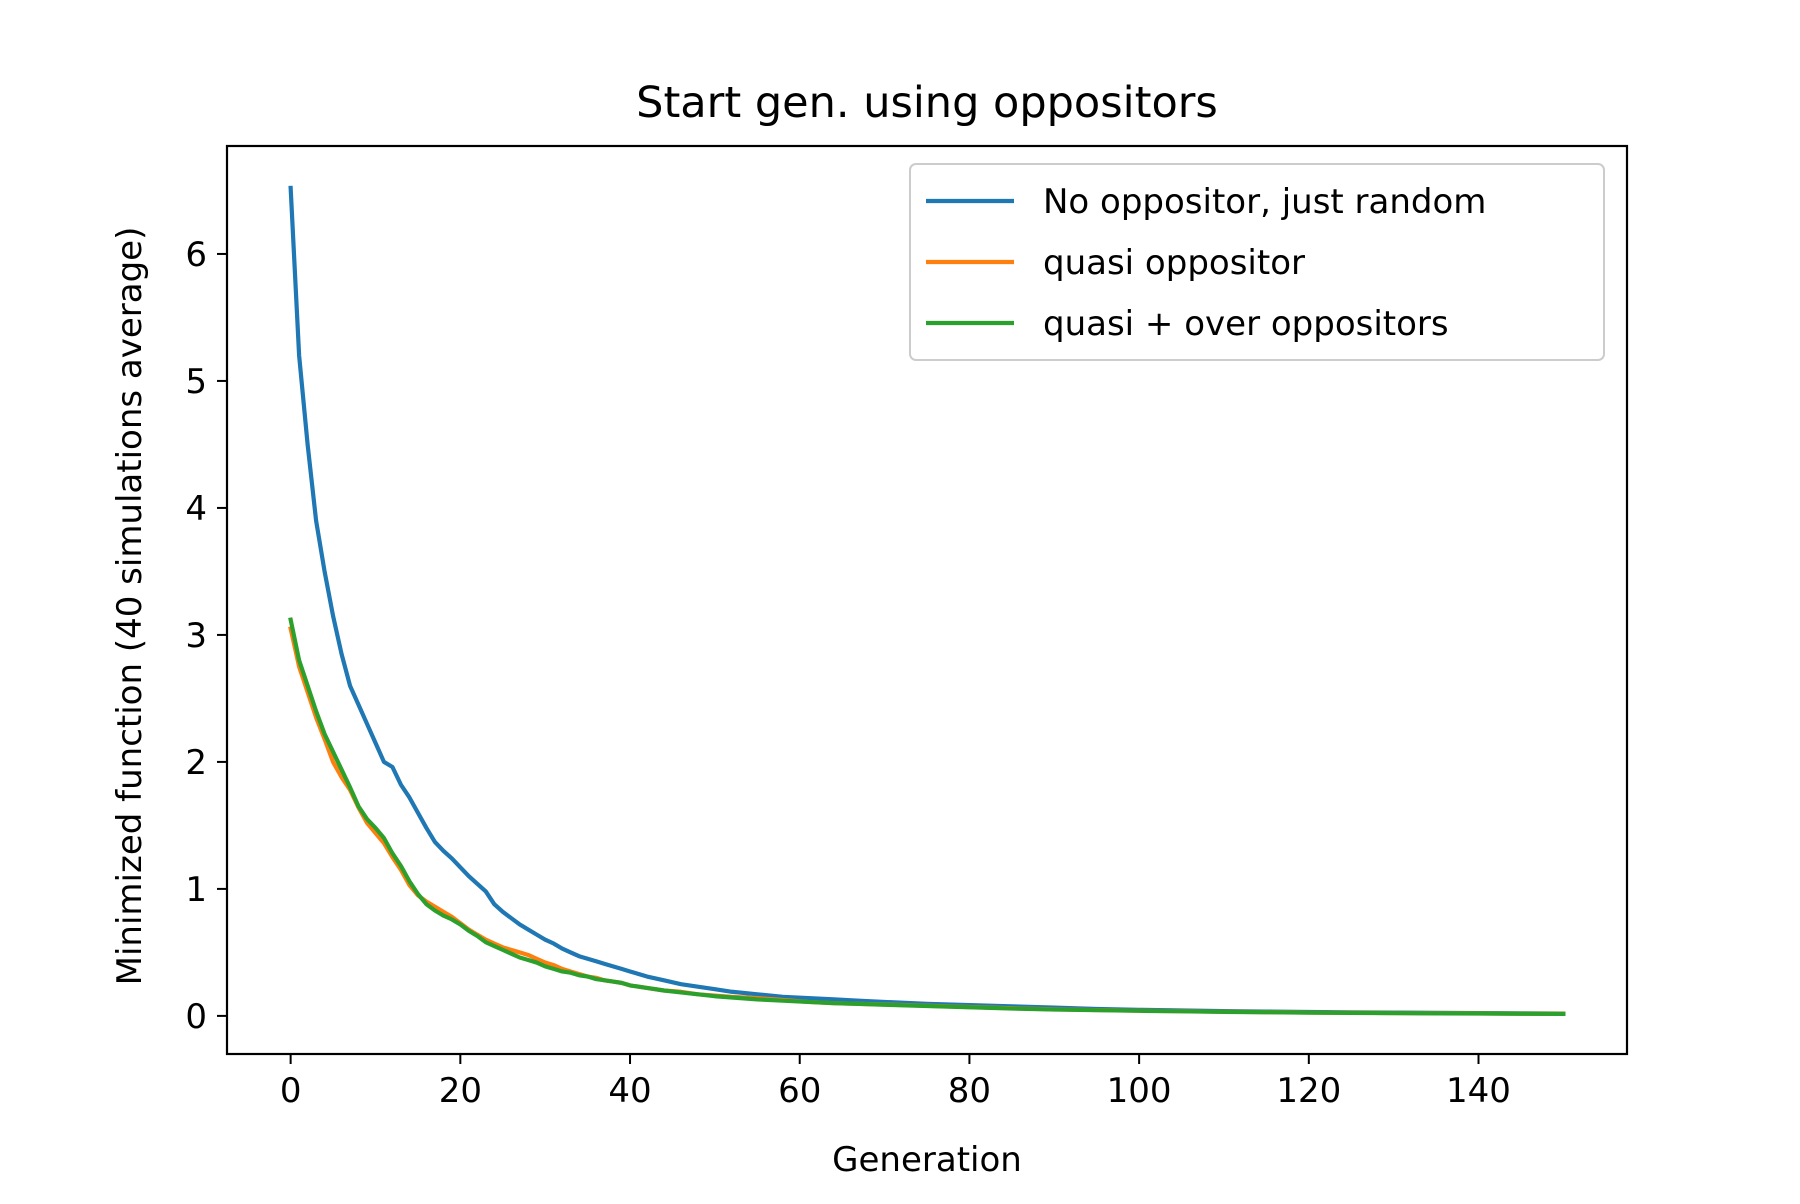  I want to click on x-tick-label: 20, so click(460, 1091).